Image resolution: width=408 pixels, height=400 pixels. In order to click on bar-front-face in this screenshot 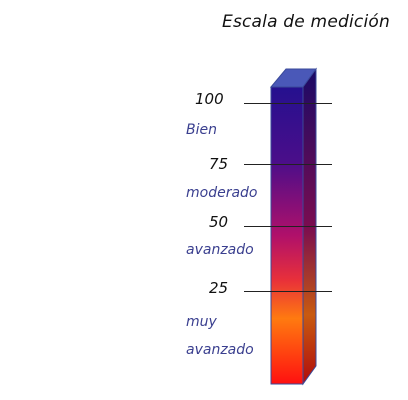, I will do `click(287, 235)`.